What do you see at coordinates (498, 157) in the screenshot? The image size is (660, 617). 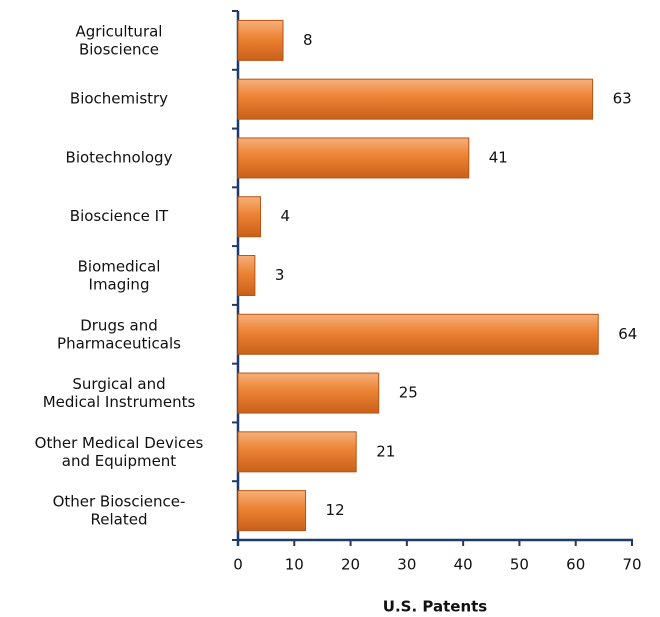 I see `data-label: 41` at bounding box center [498, 157].